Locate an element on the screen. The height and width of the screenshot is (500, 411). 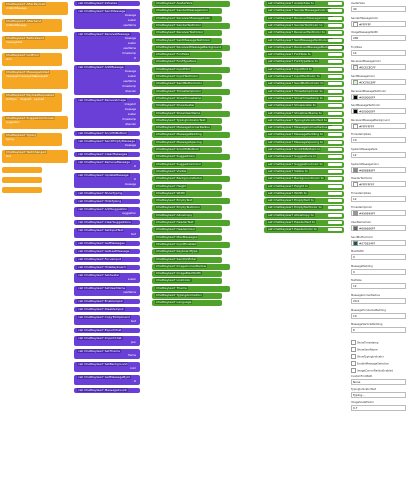
property-setter-block: set ChatKaylew7 TypingIndicatorText to is located at coordinates (304, 120).